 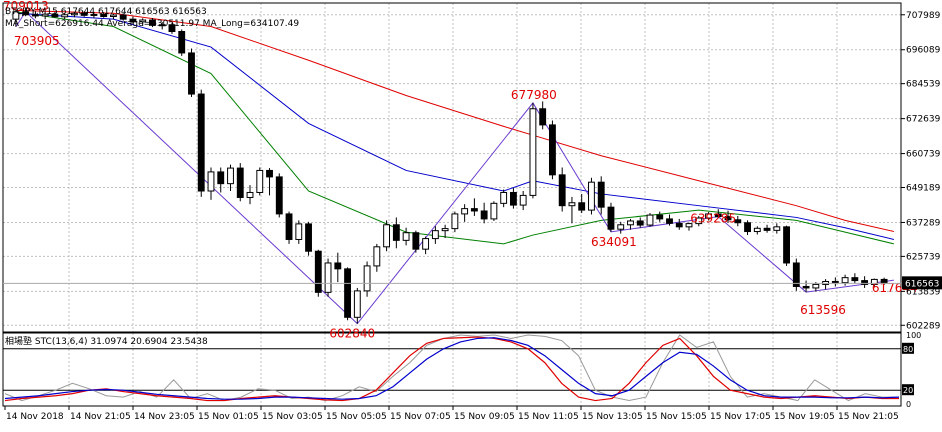 What do you see at coordinates (923, 51) in the screenshot?
I see `price-axis-label: 696089` at bounding box center [923, 51].